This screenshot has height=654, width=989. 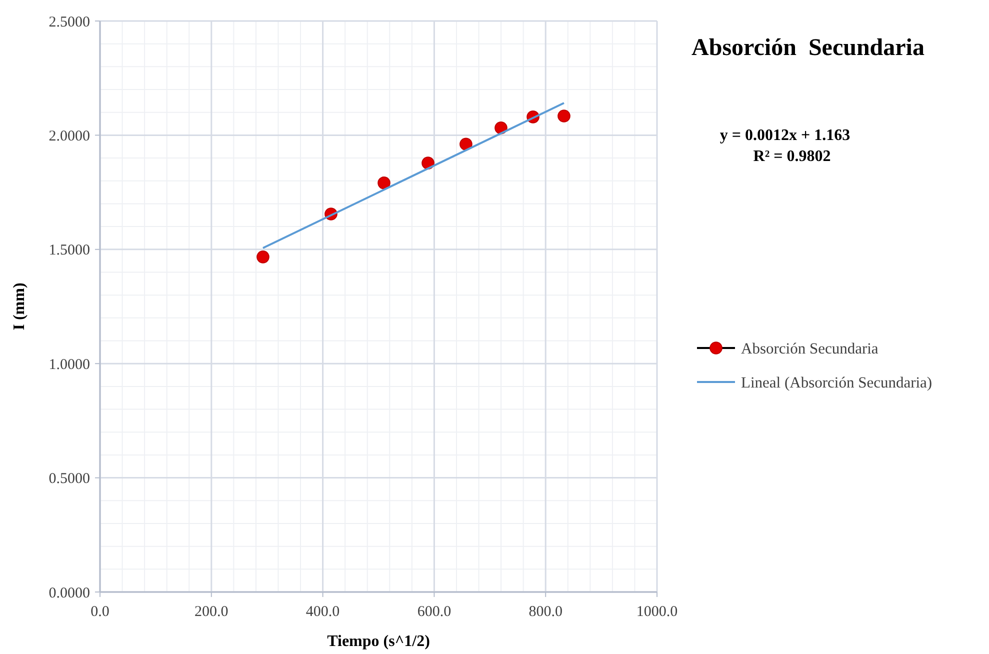 I want to click on x-axis-title: Tiempo (s^1/2), so click(x=378, y=641).